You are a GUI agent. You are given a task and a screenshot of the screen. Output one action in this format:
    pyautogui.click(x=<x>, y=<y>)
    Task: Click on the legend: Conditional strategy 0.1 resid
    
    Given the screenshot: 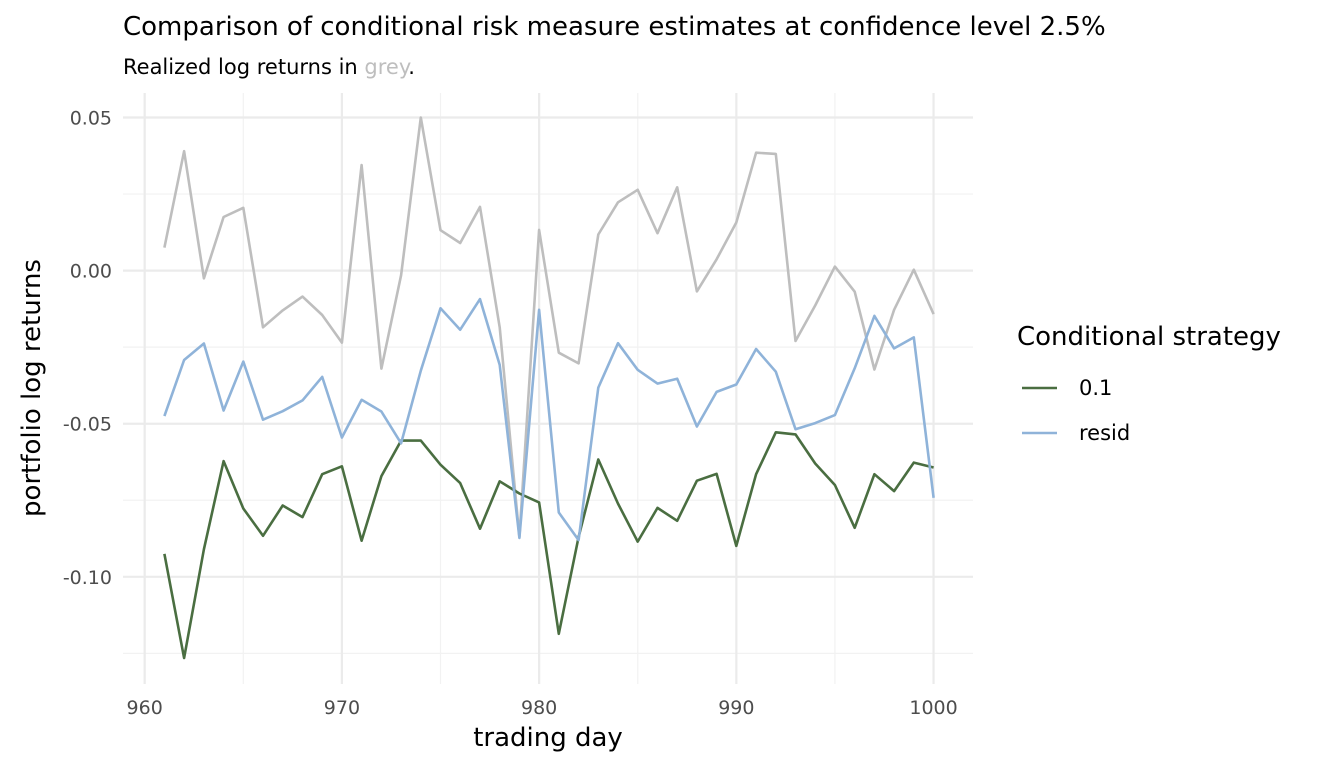 What is the action you would take?
    pyautogui.click(x=1149, y=383)
    